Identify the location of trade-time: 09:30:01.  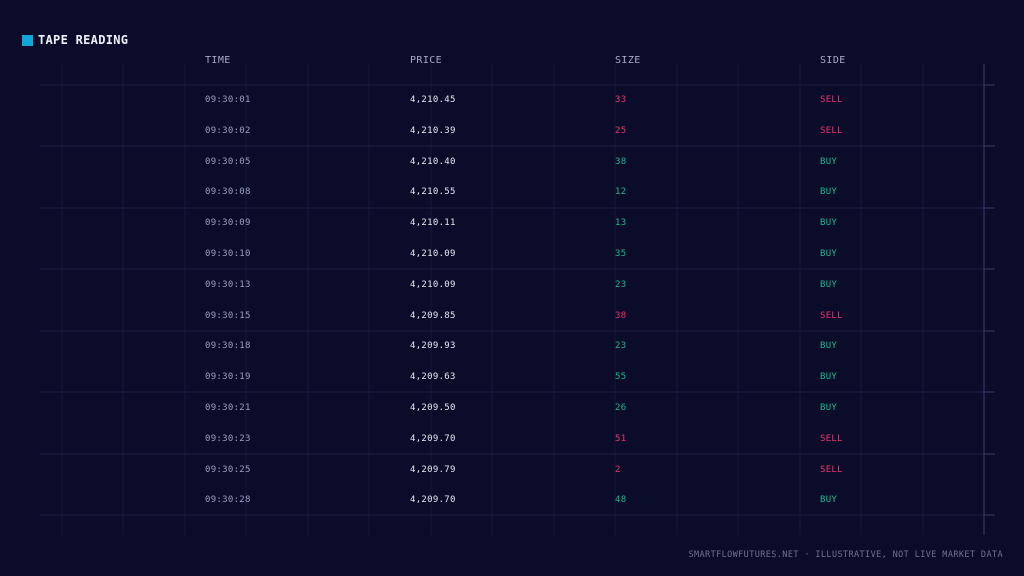
(228, 100).